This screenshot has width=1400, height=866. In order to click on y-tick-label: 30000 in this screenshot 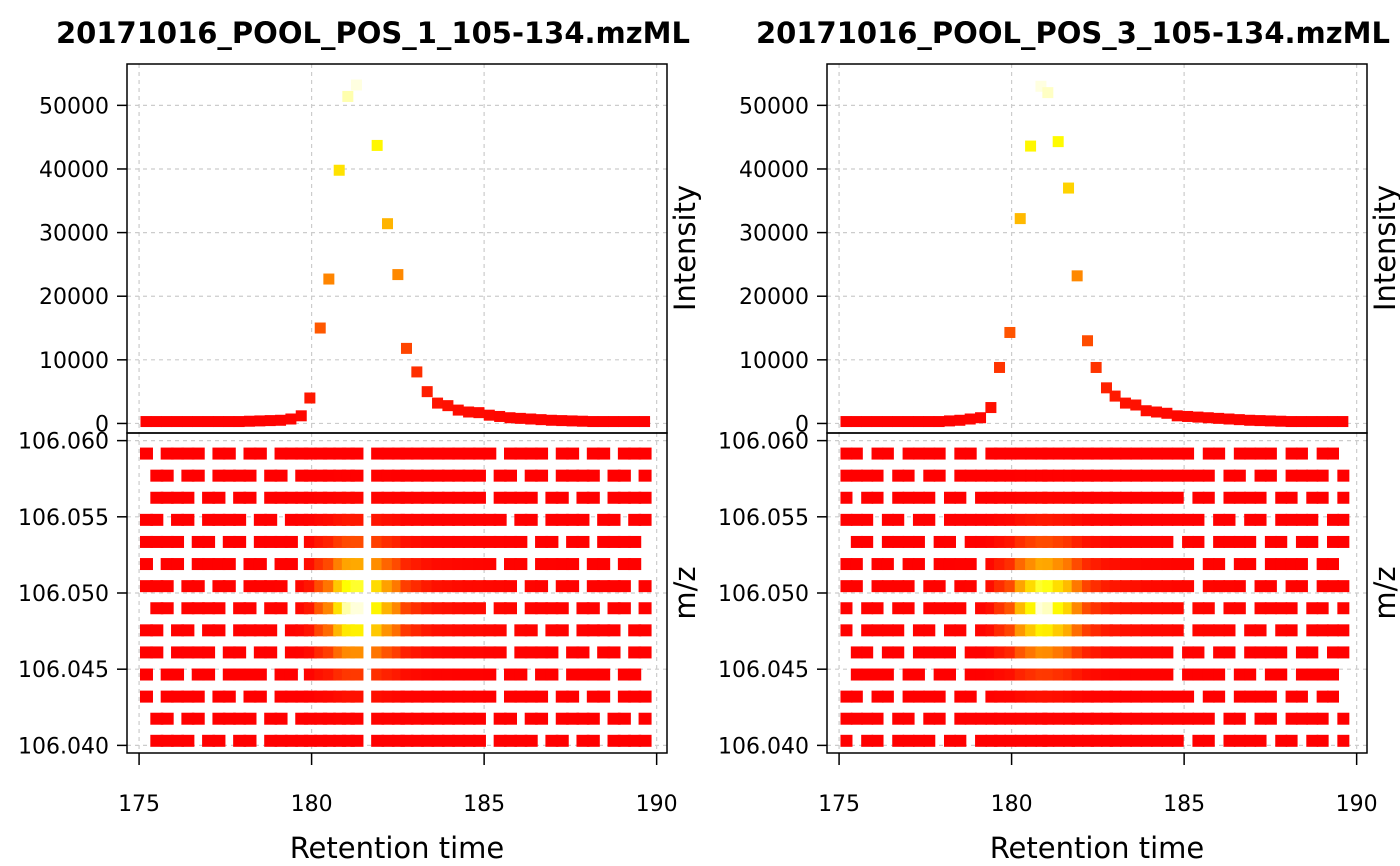, I will do `click(774, 234)`.